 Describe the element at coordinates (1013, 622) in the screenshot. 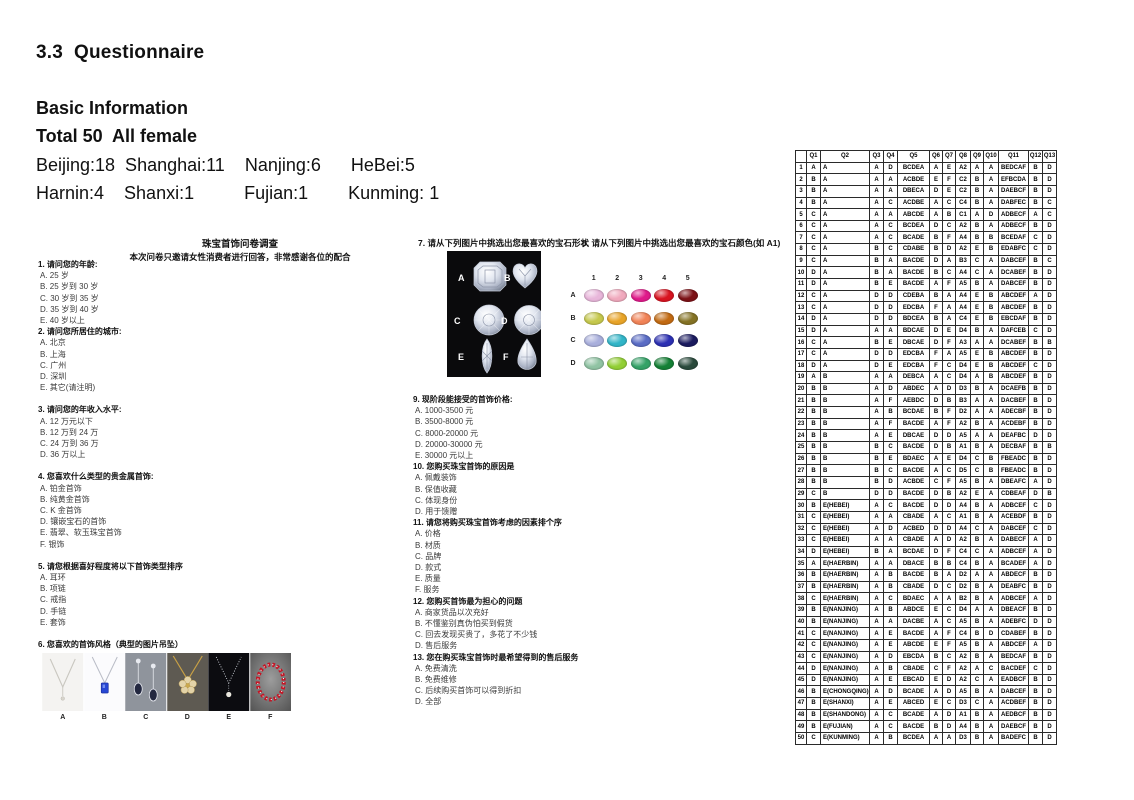

I see `table-cell: ADEBFC` at that location.